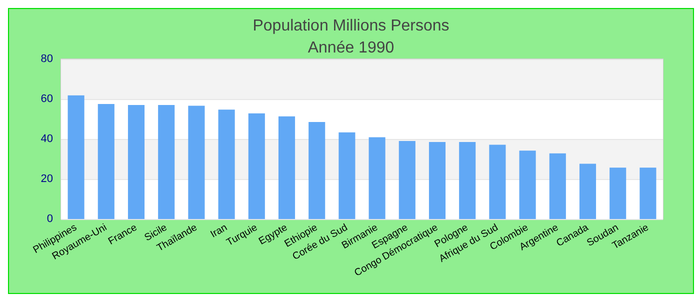 The width and height of the screenshot is (700, 300). I want to click on y-tick-label: 40, so click(46, 139).